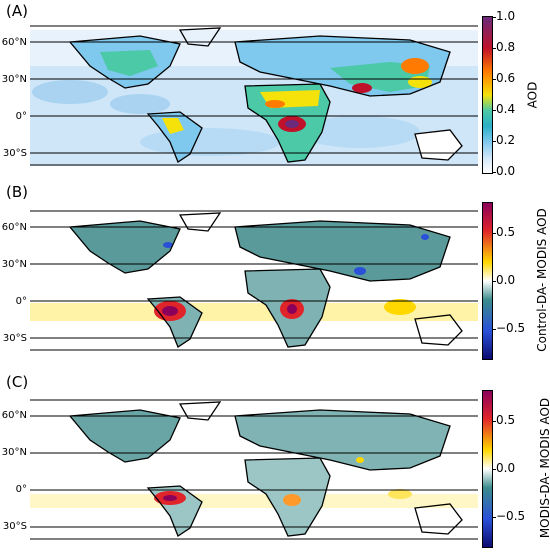  I want to click on panel-c-lat-60n: 60°N, so click(14, 415).